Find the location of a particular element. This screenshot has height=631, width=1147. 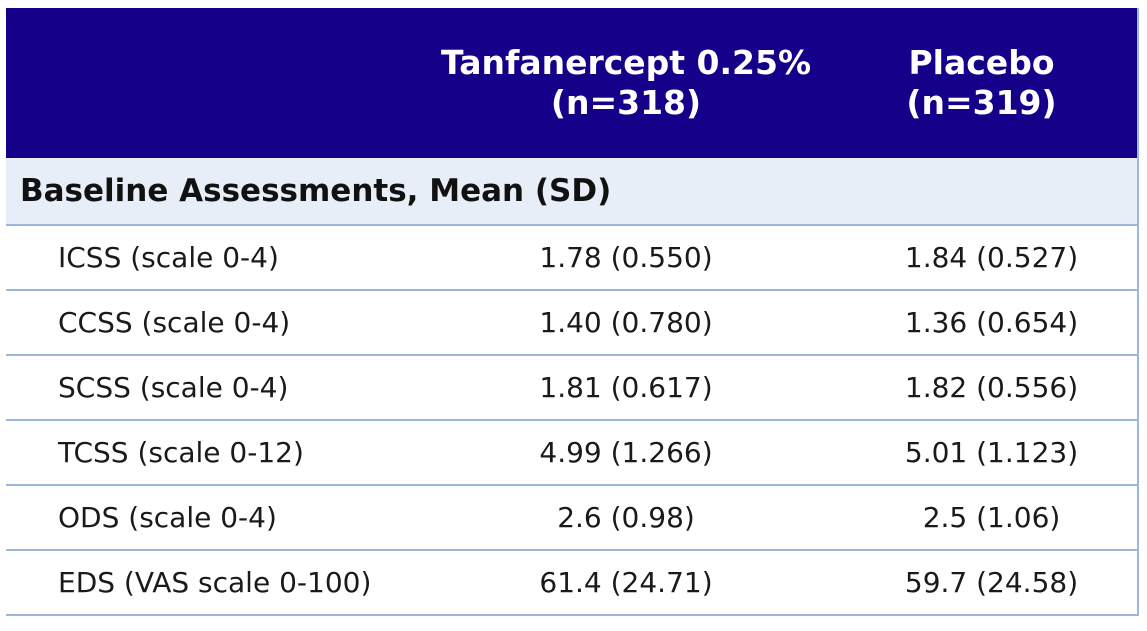

header-placebo-n: (n=319) is located at coordinates (981, 102).